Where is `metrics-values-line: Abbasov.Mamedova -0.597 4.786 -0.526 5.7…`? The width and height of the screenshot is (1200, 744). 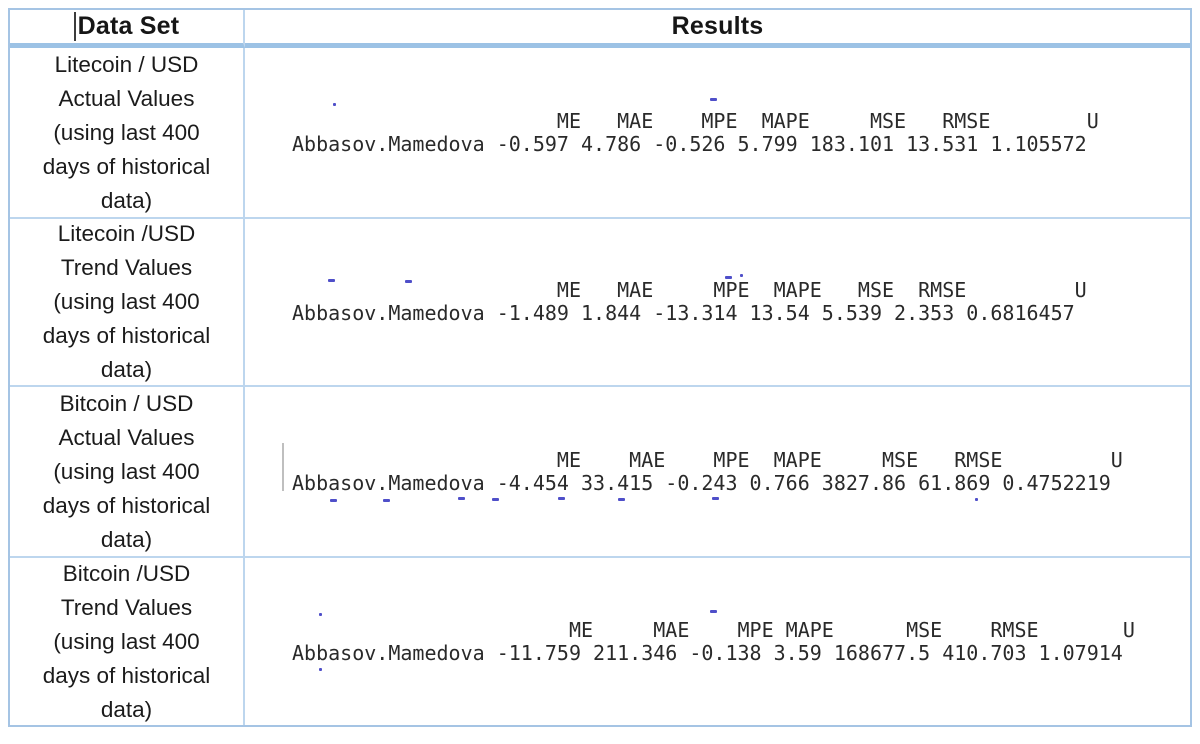 metrics-values-line: Abbasov.Mamedova -0.597 4.786 -0.526 5.7… is located at coordinates (689, 143).